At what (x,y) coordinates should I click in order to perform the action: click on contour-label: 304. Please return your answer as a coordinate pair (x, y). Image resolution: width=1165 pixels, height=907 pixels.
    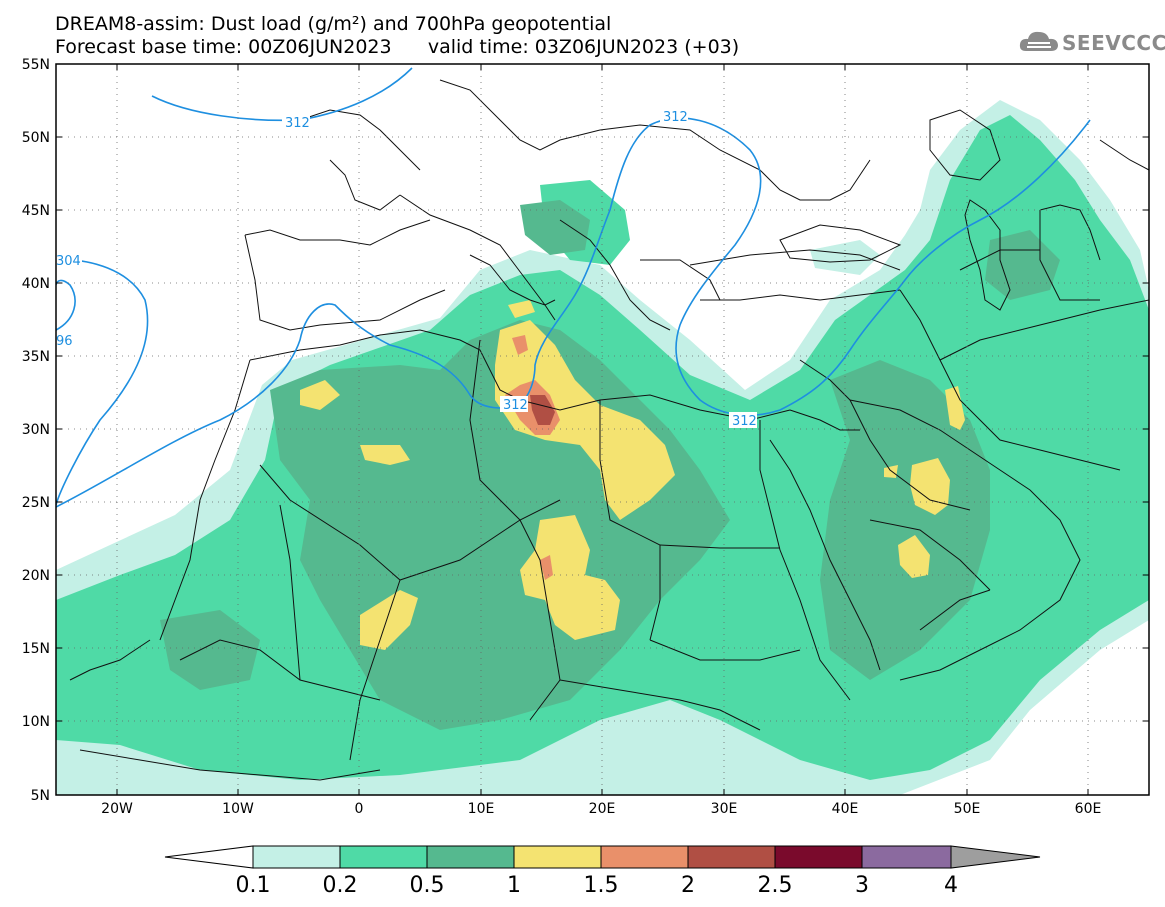
    Looking at the image, I should click on (68, 261).